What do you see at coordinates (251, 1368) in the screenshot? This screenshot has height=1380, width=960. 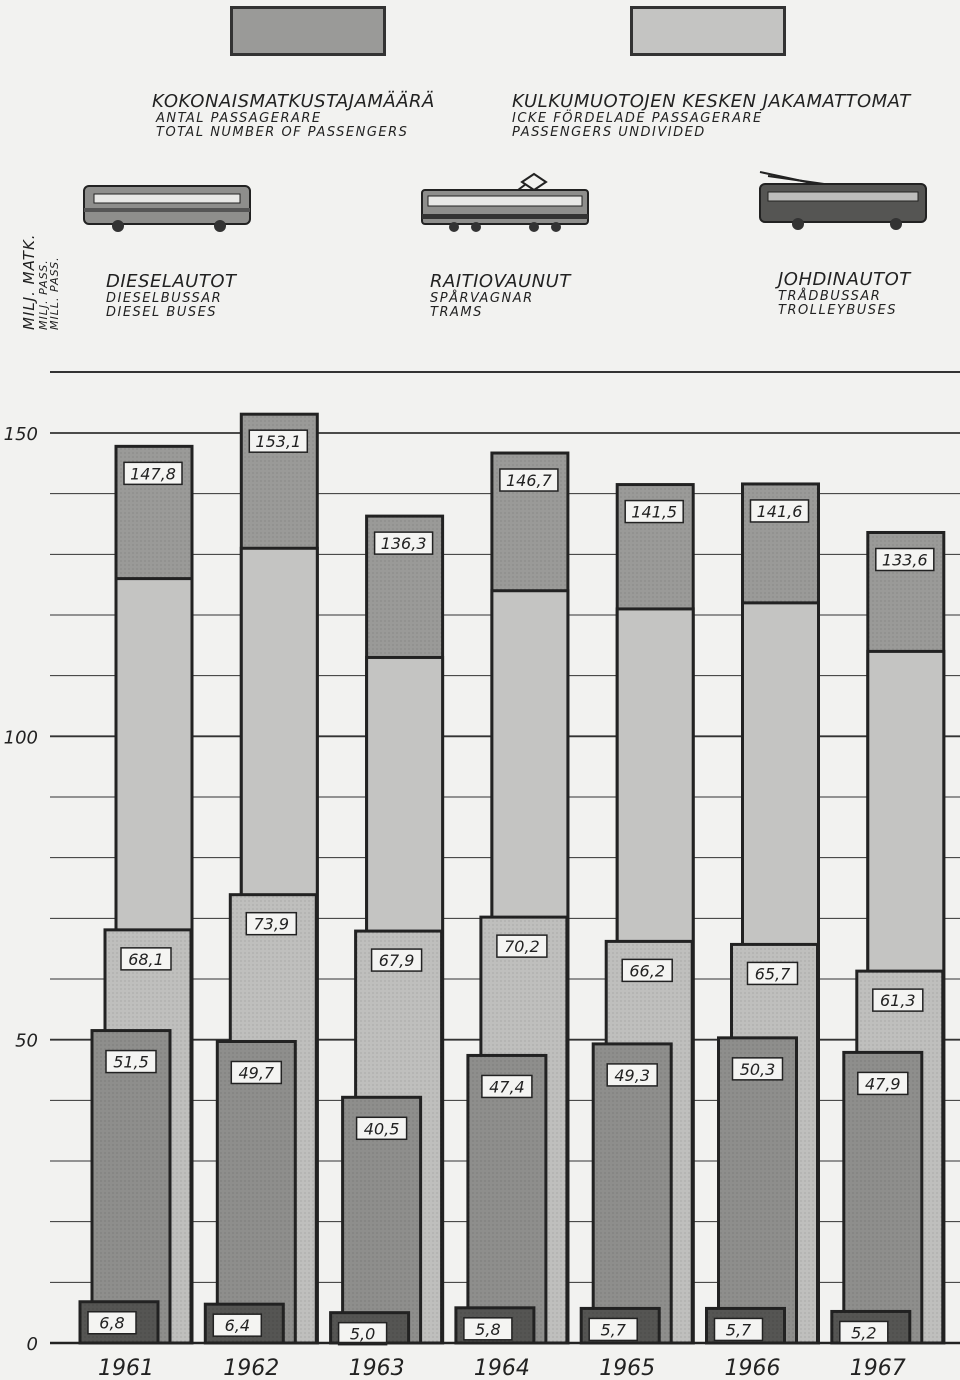 I see `x-tick-label: 1962` at bounding box center [251, 1368].